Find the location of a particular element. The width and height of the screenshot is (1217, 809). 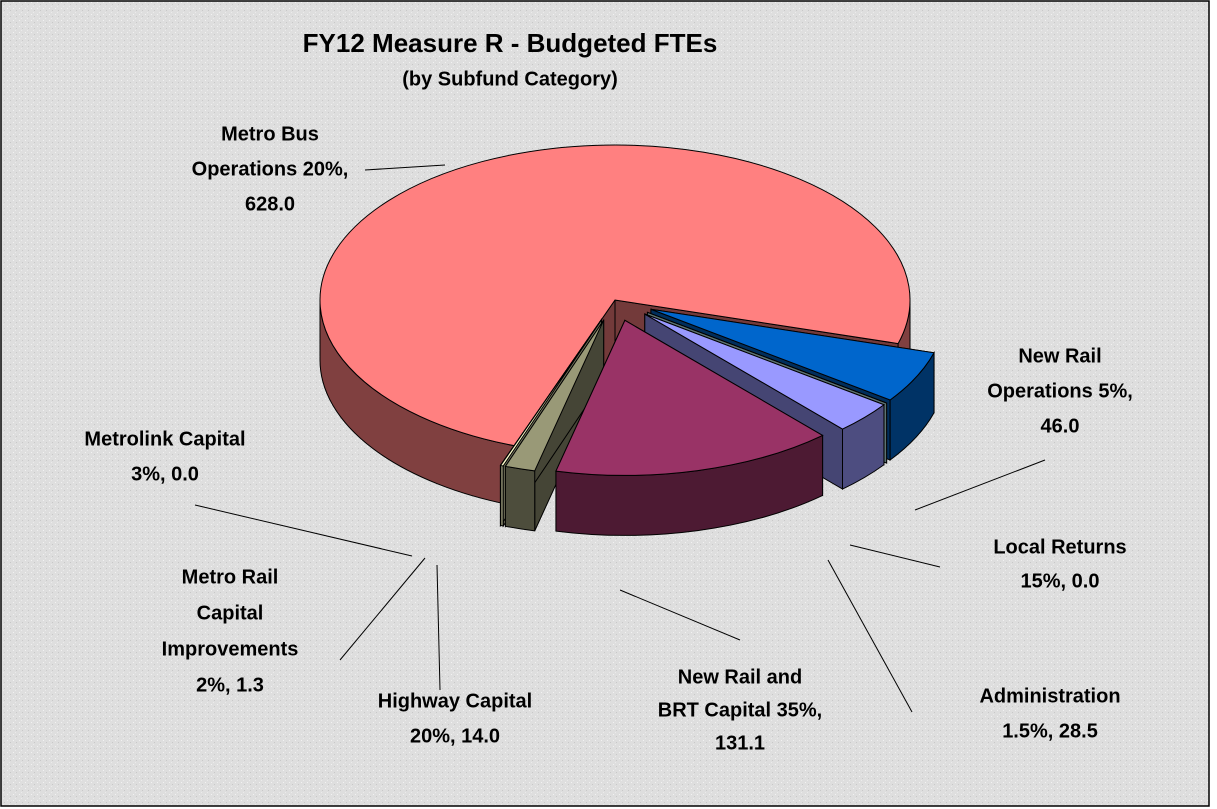

data-label: Improvements is located at coordinates (230, 649).